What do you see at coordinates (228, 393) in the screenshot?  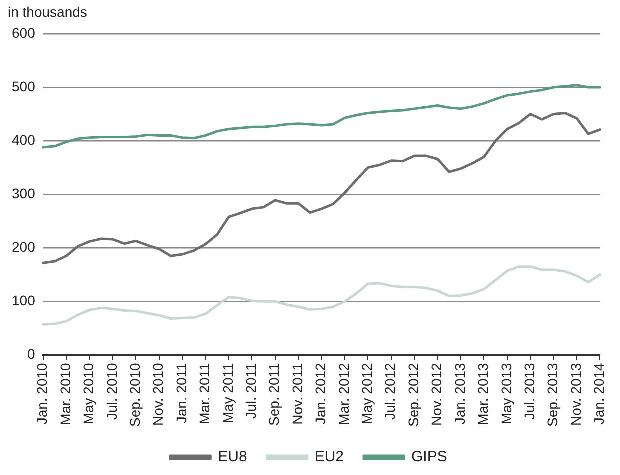 I see `x-tick-label: May 2011` at bounding box center [228, 393].